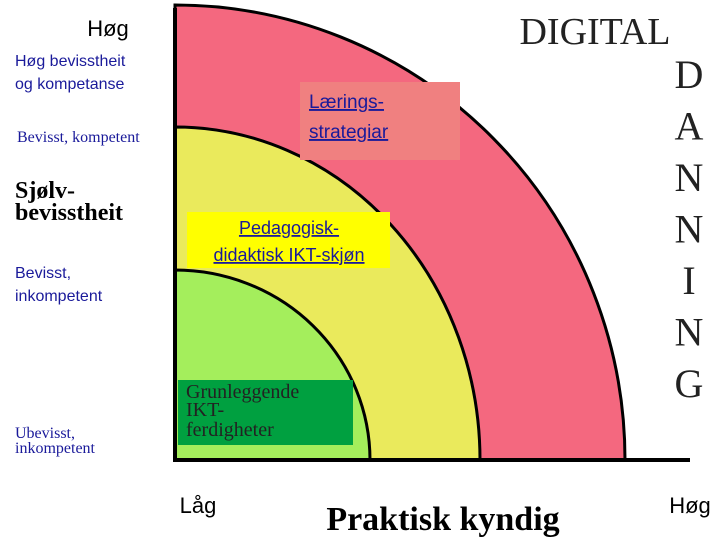 Image resolution: width=727 pixels, height=545 pixels. I want to click on zone-label: Lærings-strategiar, so click(349, 117).